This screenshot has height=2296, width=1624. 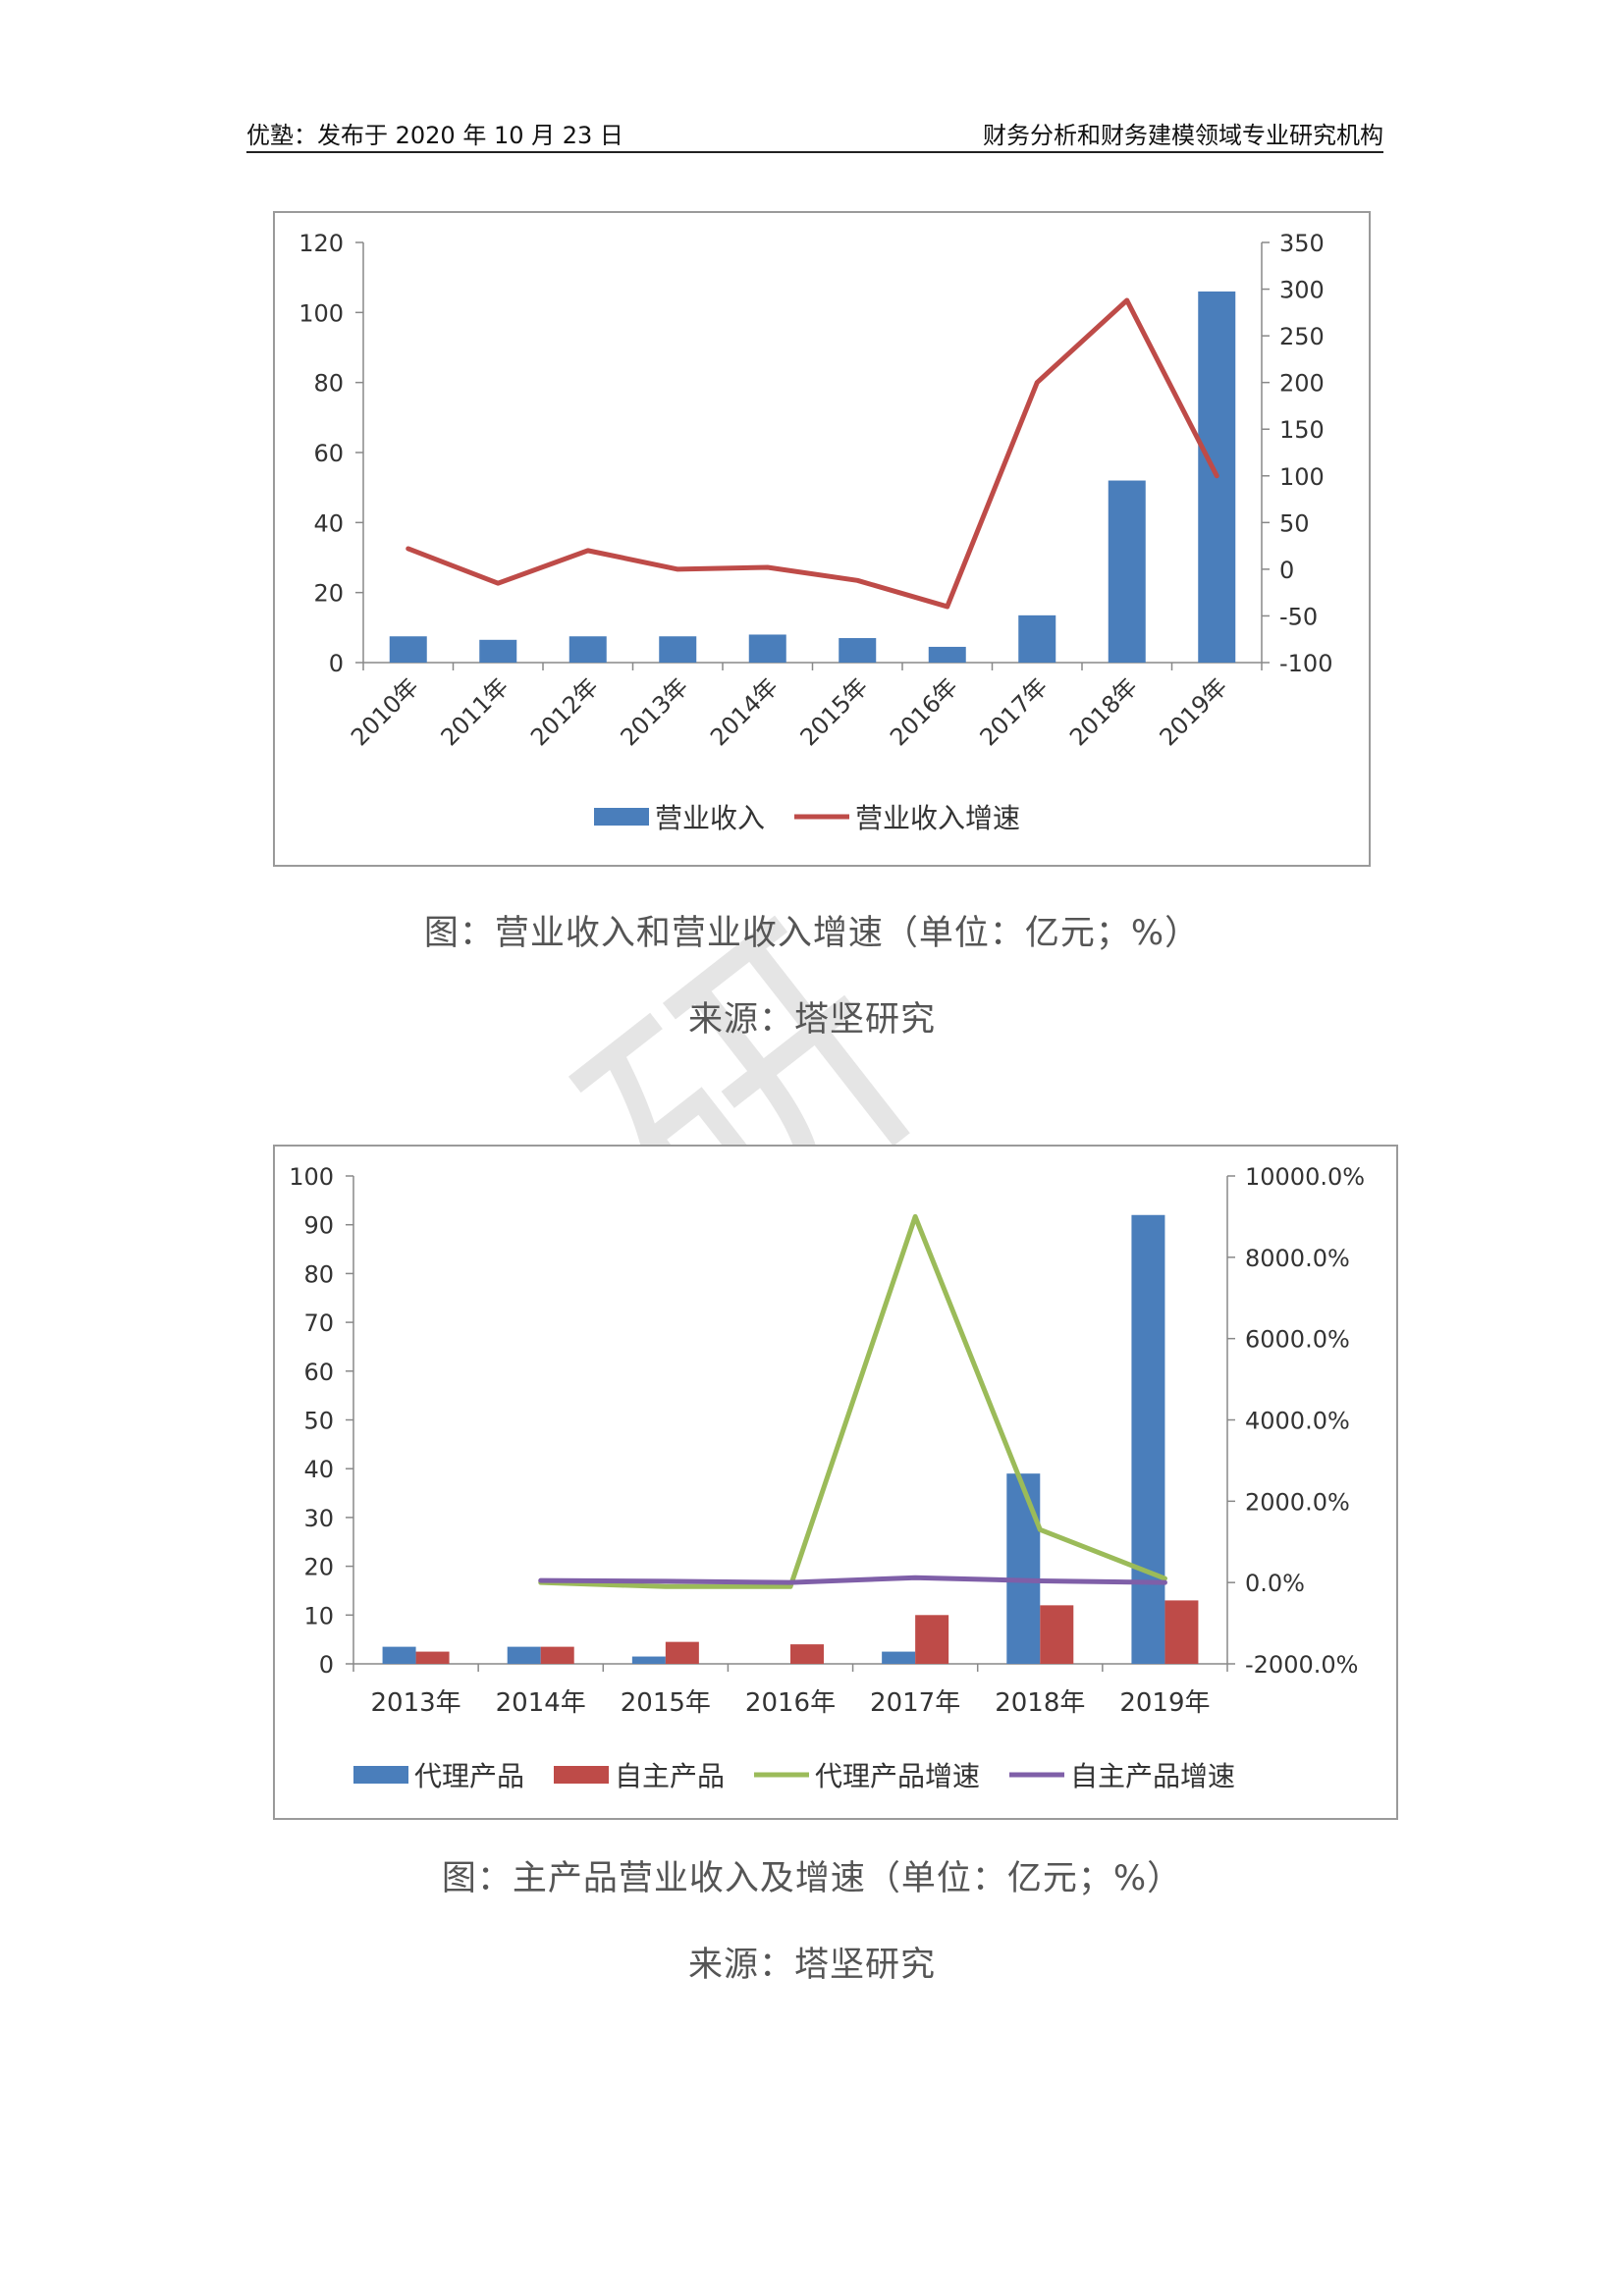 I want to click on y-left-tick-label: 30, so click(x=318, y=1518).